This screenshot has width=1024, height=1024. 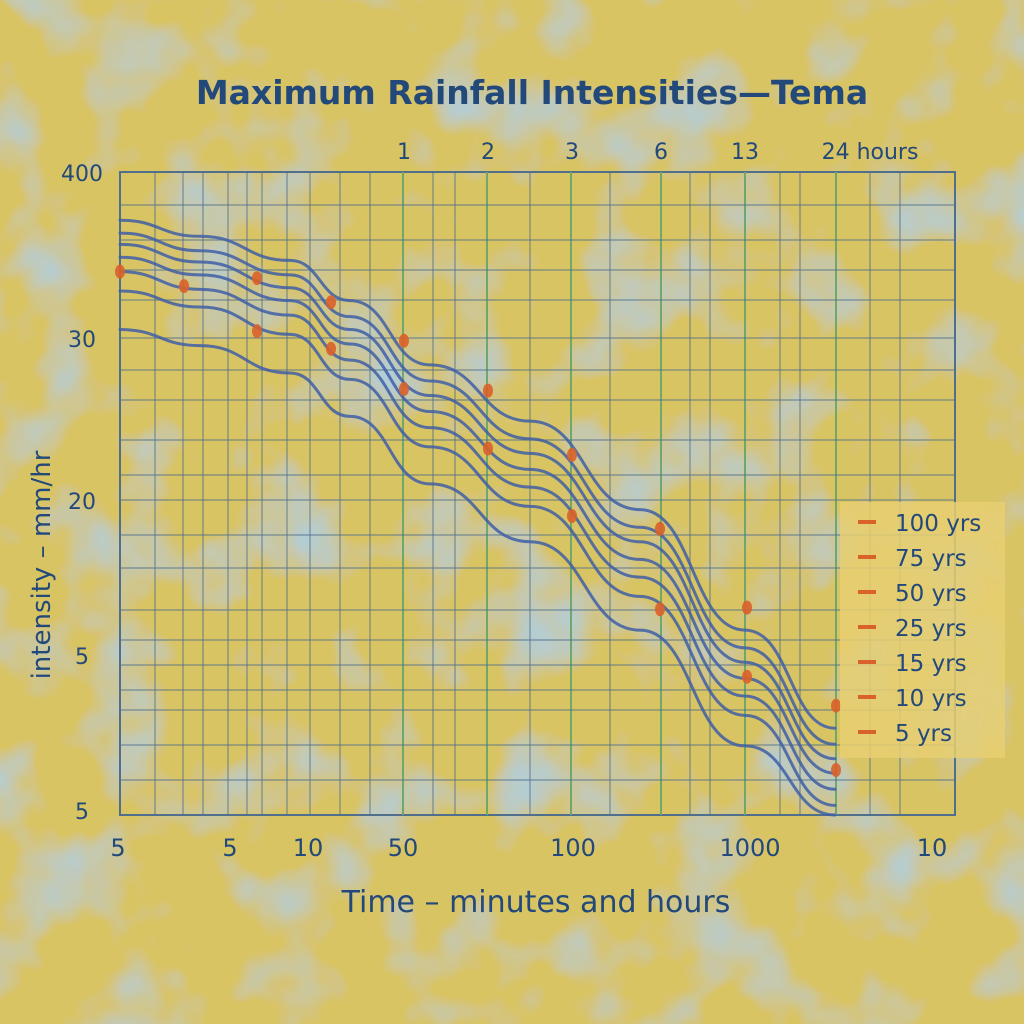 I want to click on y-axis-label: intensity – mm/hr, so click(x=42, y=564).